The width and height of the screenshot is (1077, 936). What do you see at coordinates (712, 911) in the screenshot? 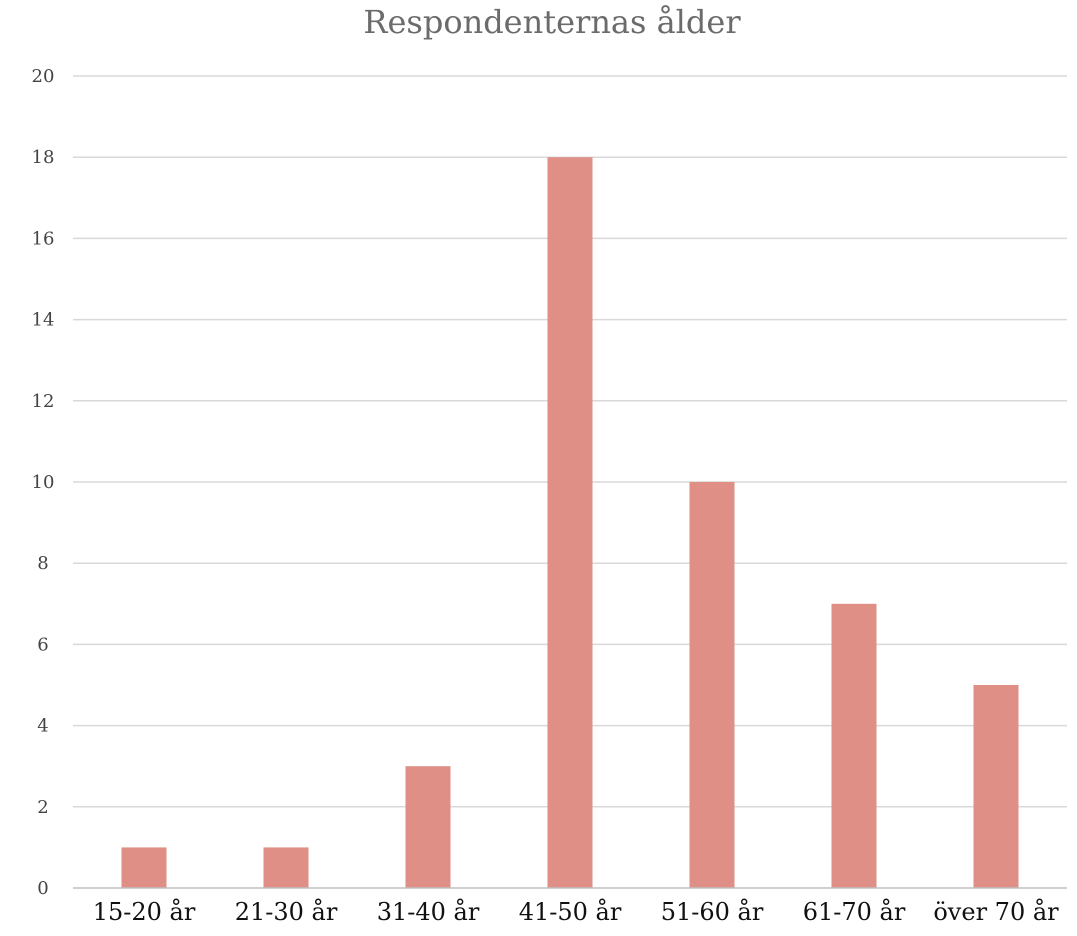
I see `x-tick-label: 51-60 år` at bounding box center [712, 911].